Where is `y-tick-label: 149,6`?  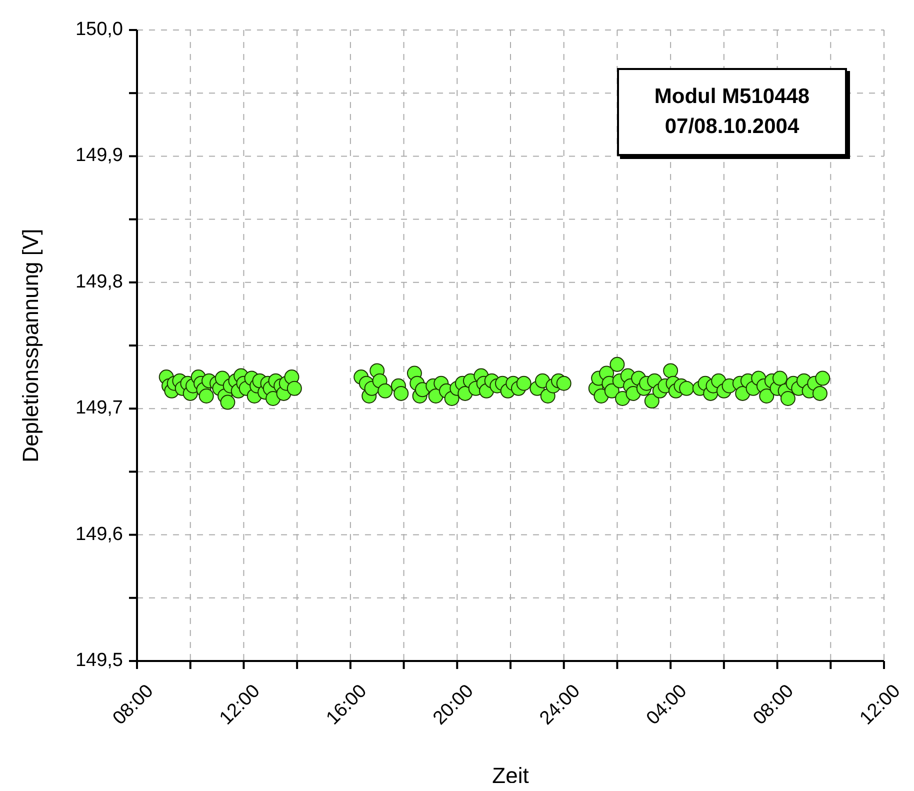
y-tick-label: 149,6 is located at coordinates (99, 534).